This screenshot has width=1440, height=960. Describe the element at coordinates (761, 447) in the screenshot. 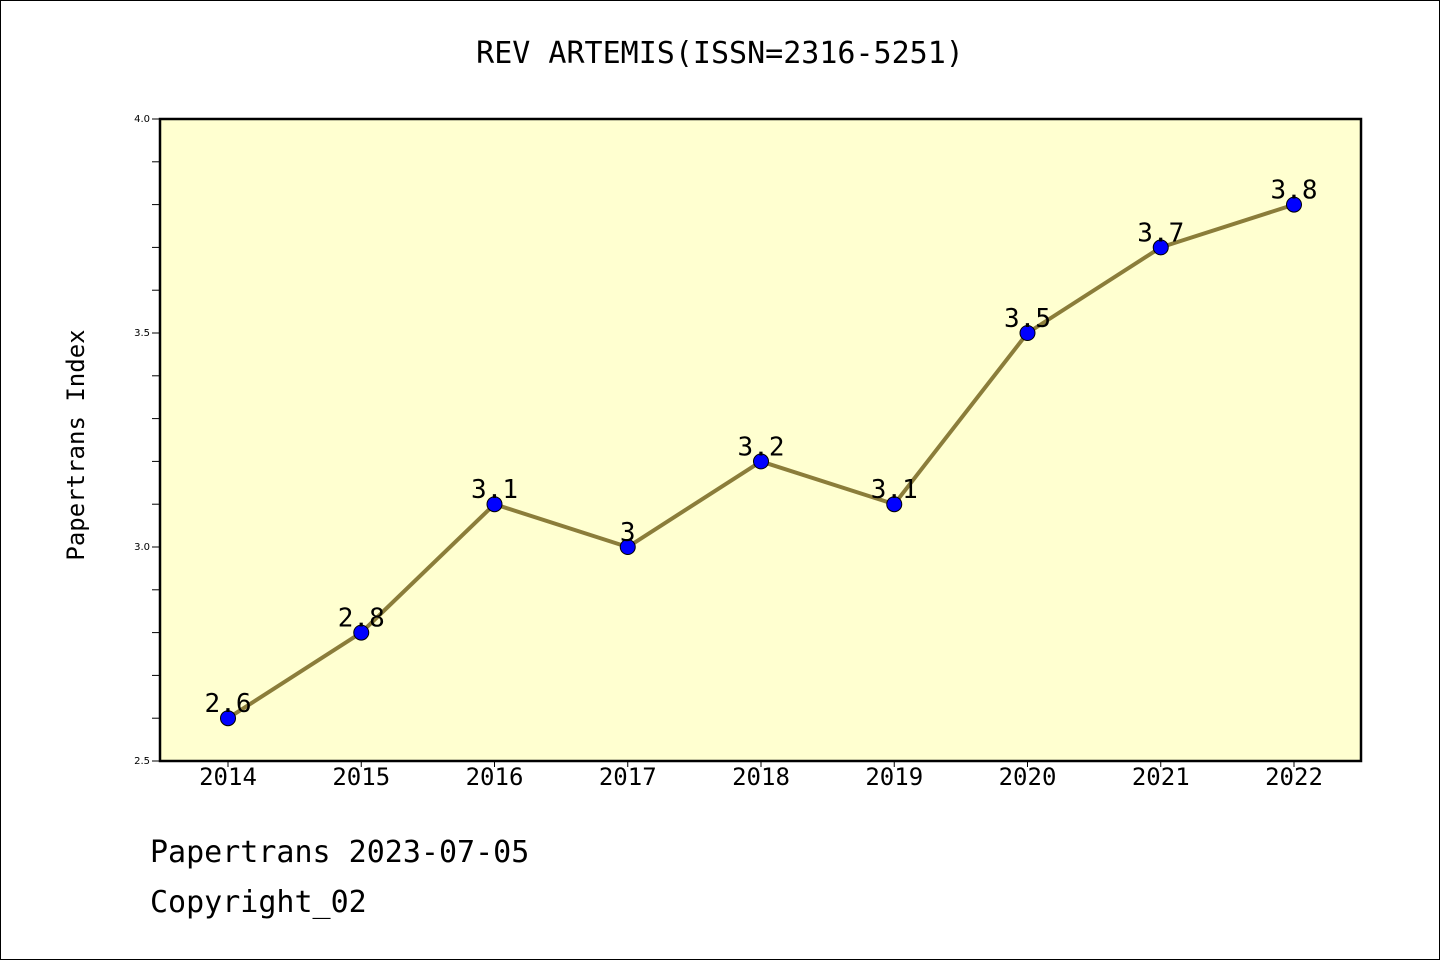

I see `data-label: 3.2` at that location.